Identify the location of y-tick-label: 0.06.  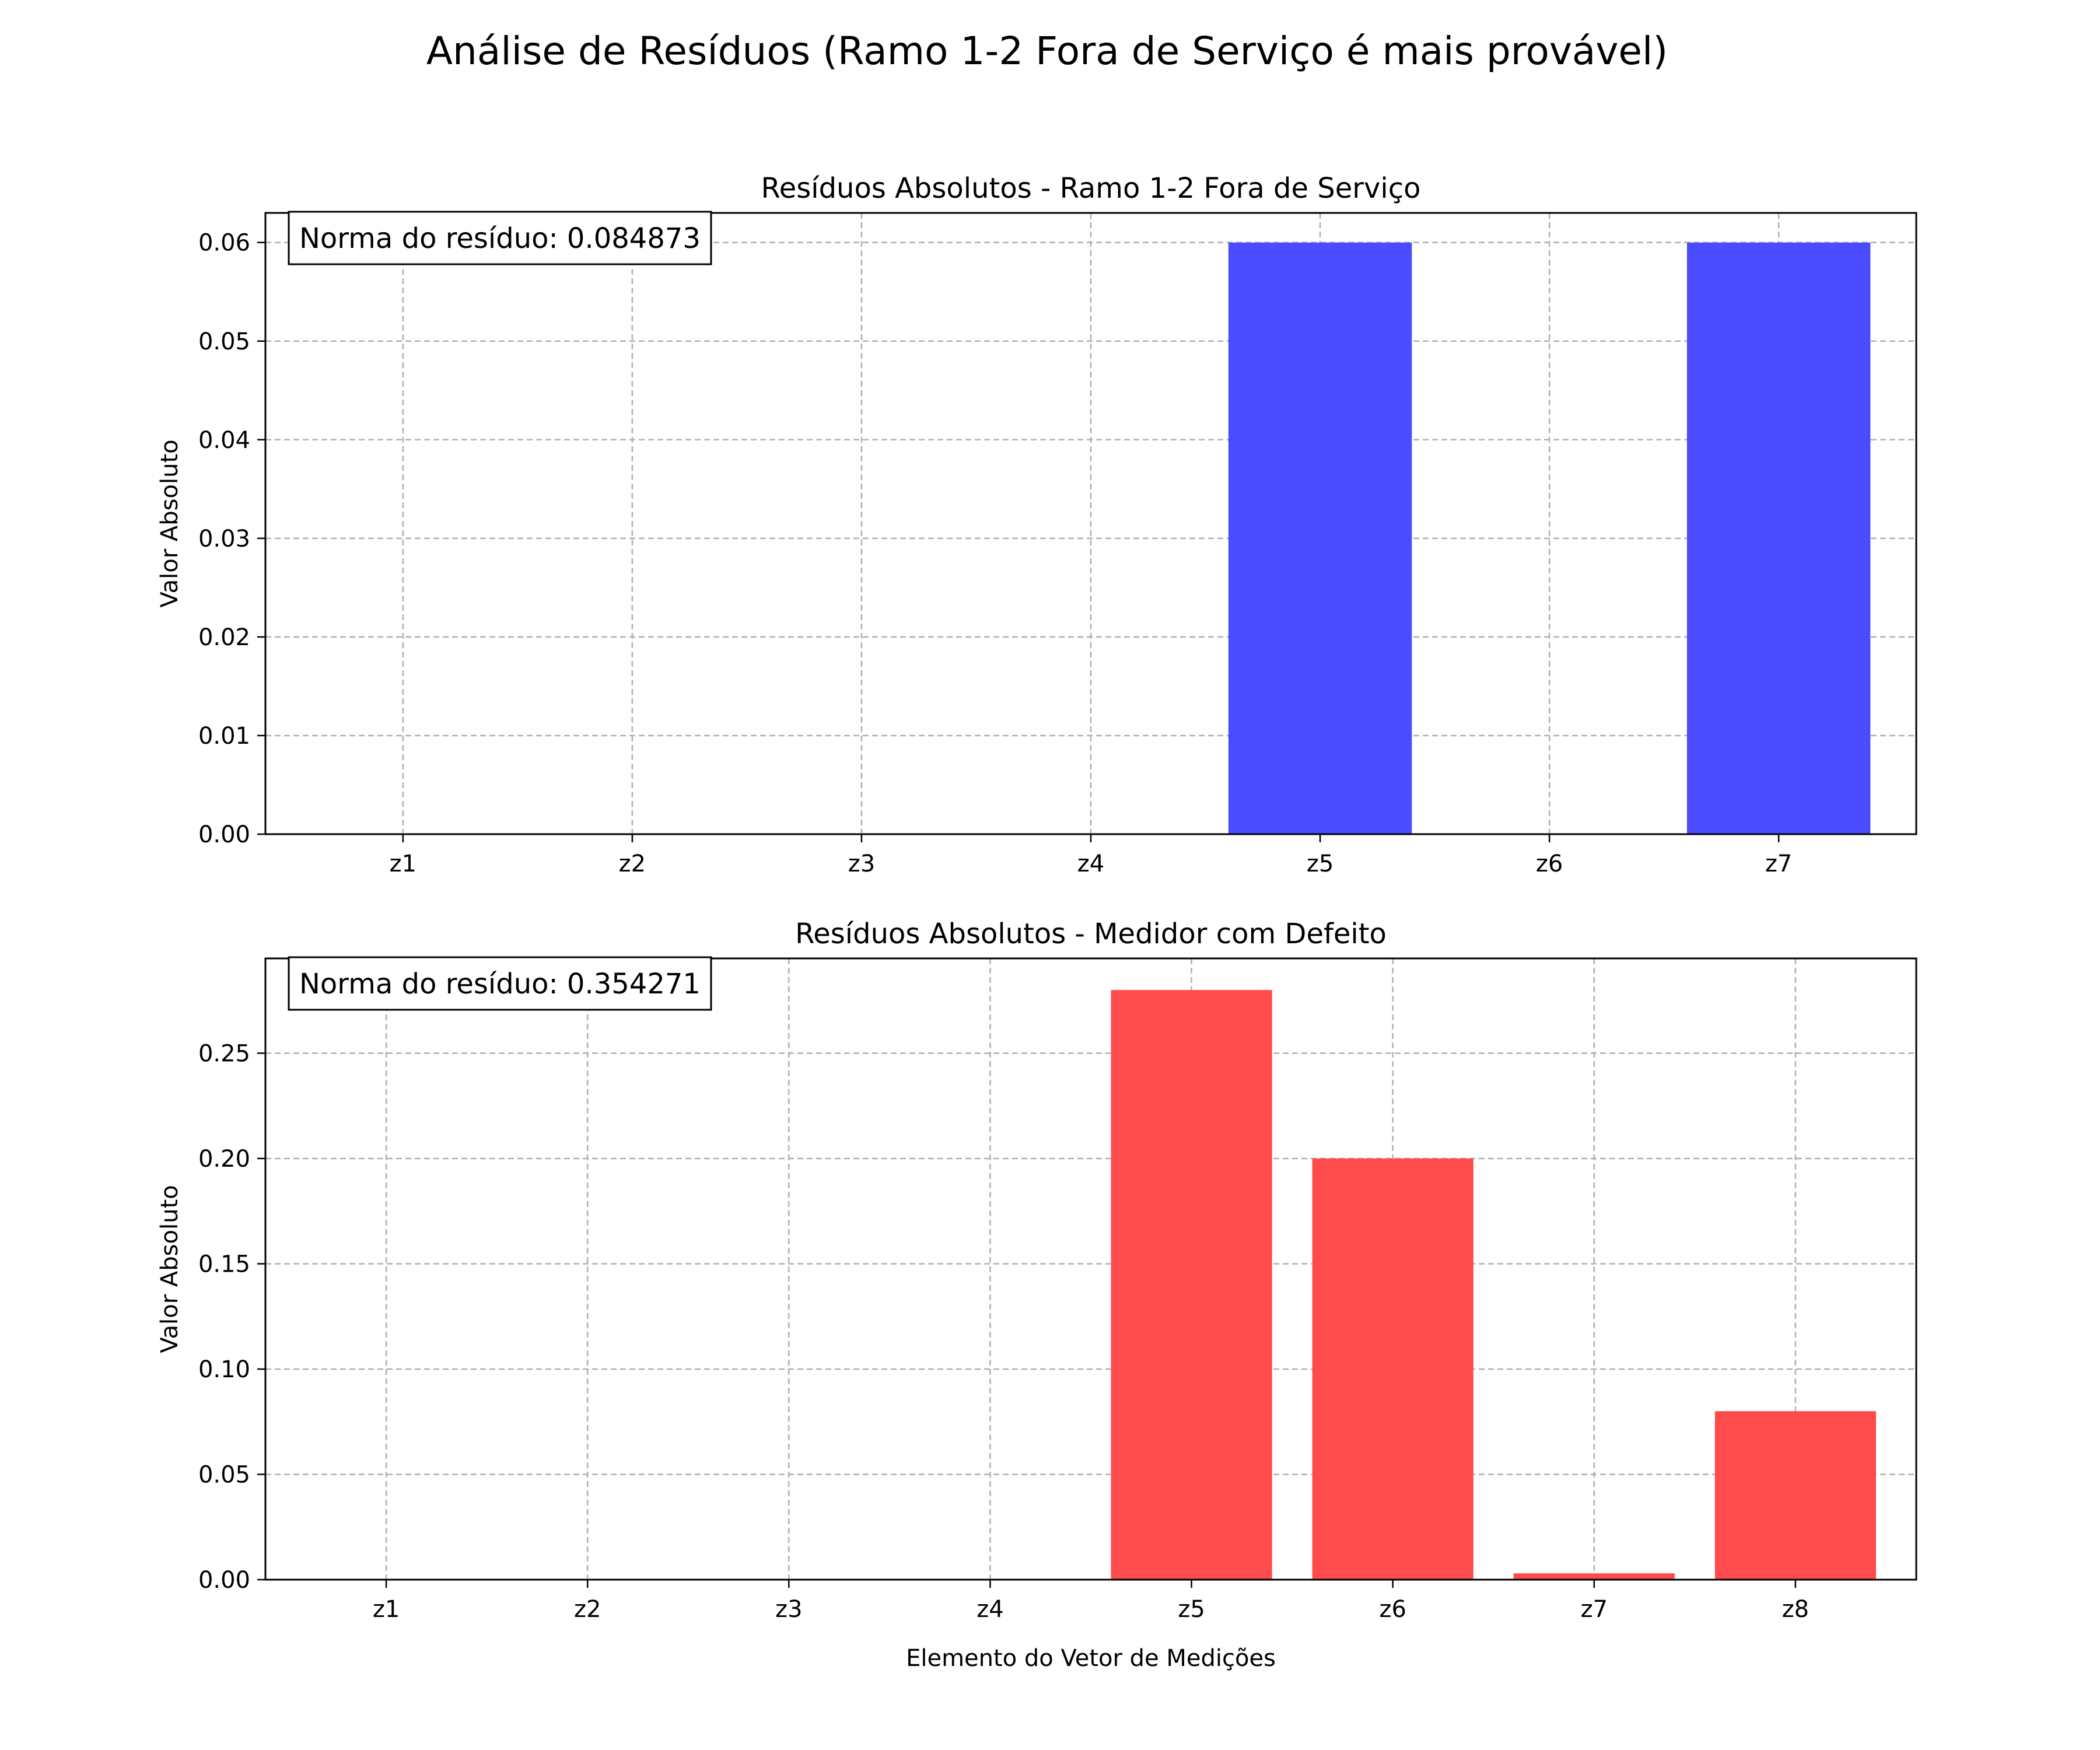
(224, 243).